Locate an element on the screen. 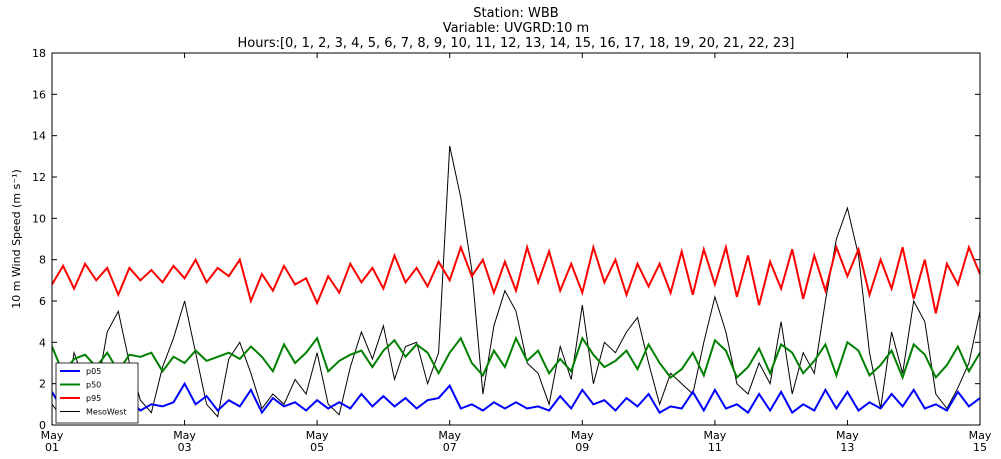  chart-title: Variable: UVGRD:10 m is located at coordinates (516, 28).